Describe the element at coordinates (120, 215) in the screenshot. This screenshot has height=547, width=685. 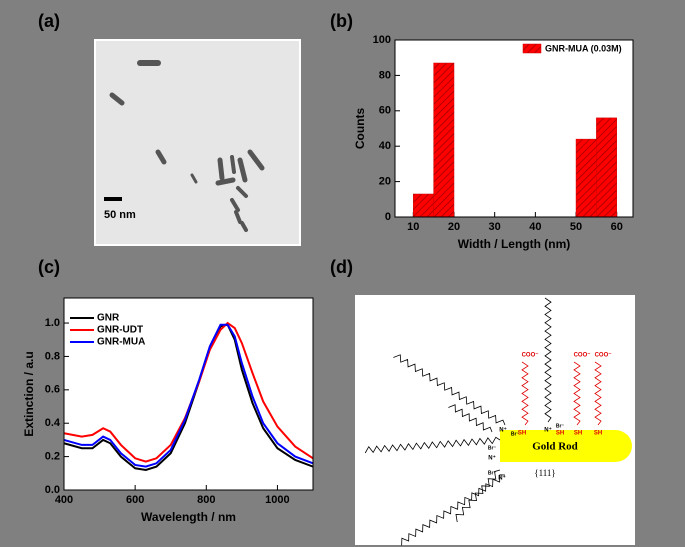
I see `scale-bar-label: 50 nm` at that location.